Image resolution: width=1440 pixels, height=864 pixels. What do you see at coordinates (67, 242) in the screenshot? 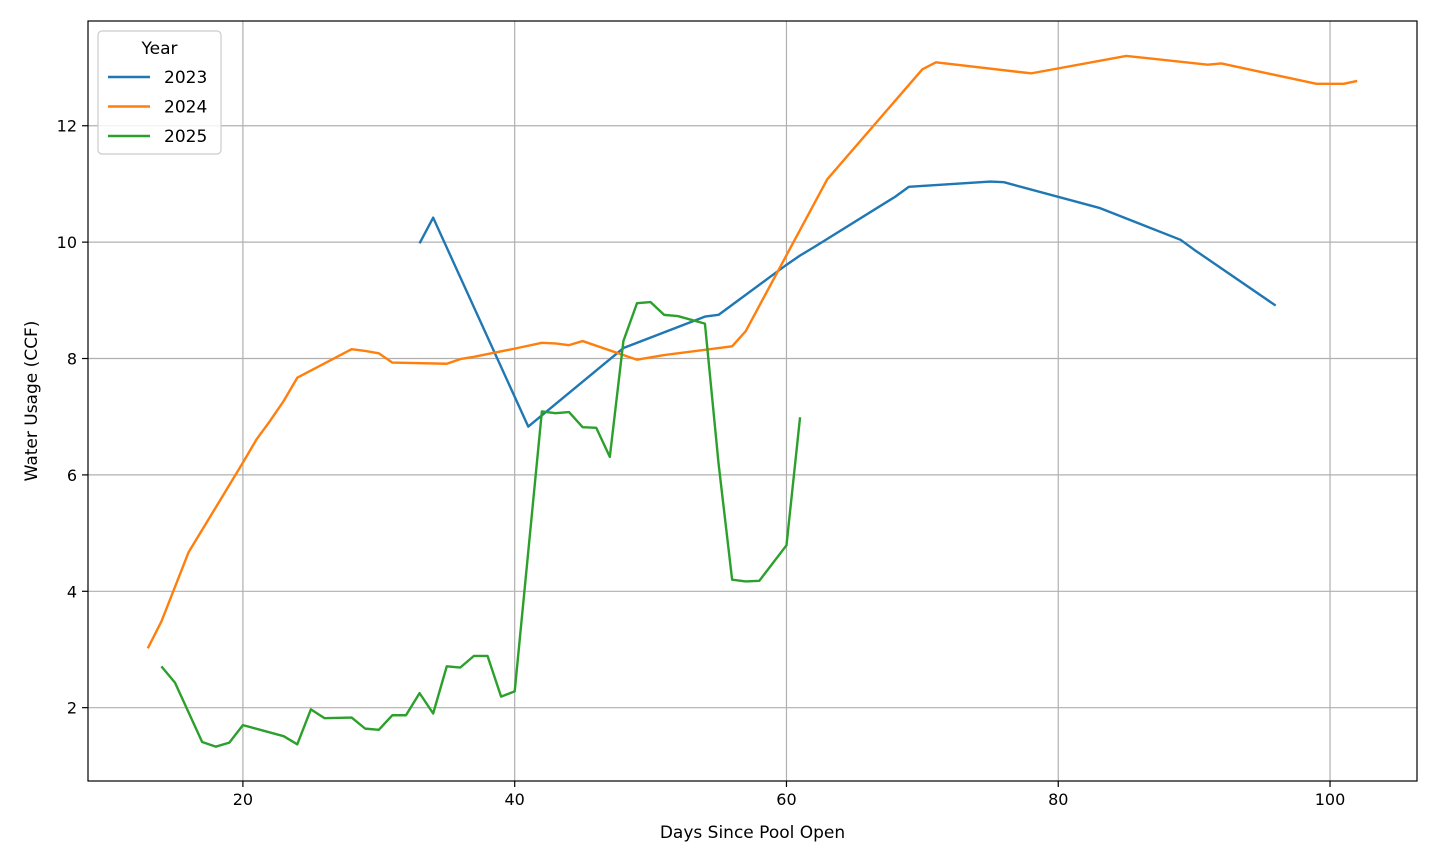
I see `y-tick-label: 10` at bounding box center [67, 242].